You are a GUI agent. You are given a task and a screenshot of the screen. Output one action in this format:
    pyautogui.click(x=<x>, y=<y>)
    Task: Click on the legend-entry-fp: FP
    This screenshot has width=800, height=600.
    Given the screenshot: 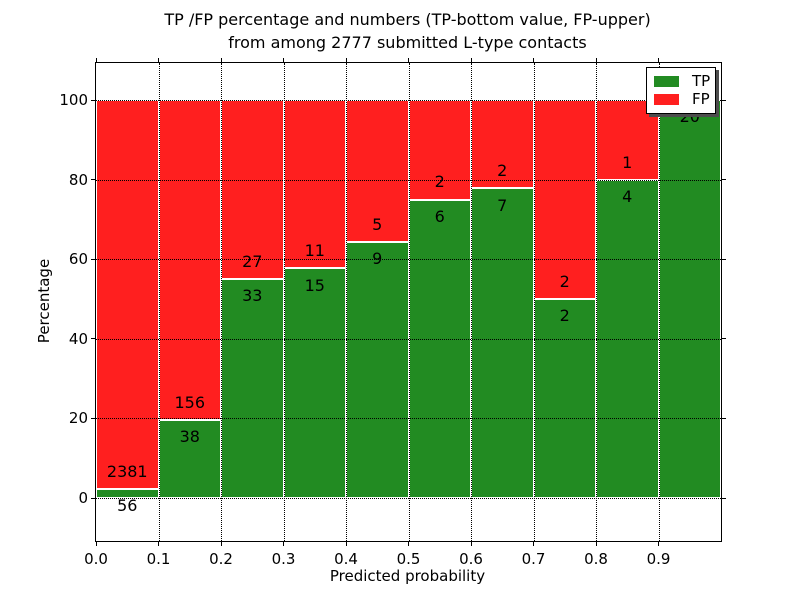 What is the action you would take?
    pyautogui.click(x=681, y=99)
    